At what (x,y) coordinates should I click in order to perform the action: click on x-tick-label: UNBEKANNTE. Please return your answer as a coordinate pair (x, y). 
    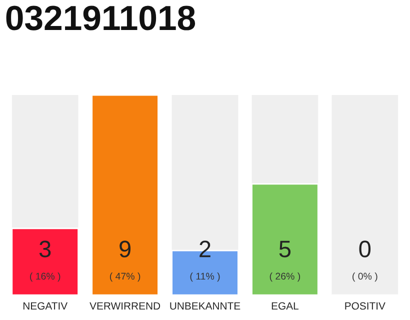
    Looking at the image, I should click on (205, 306).